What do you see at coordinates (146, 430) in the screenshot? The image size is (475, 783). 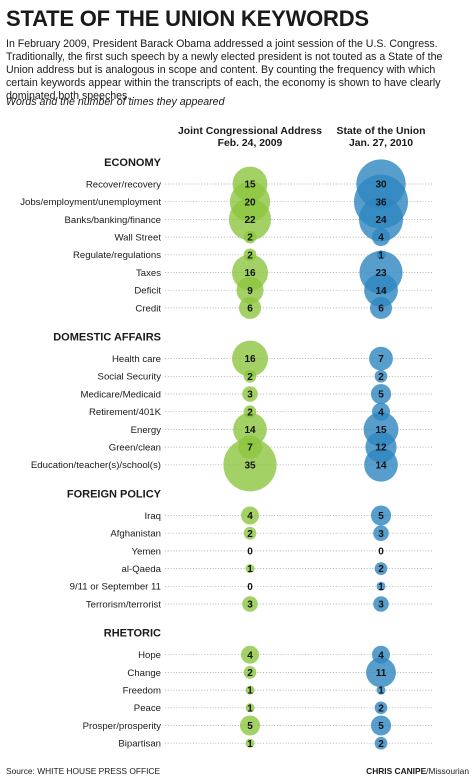 I see `row-label: Energy` at bounding box center [146, 430].